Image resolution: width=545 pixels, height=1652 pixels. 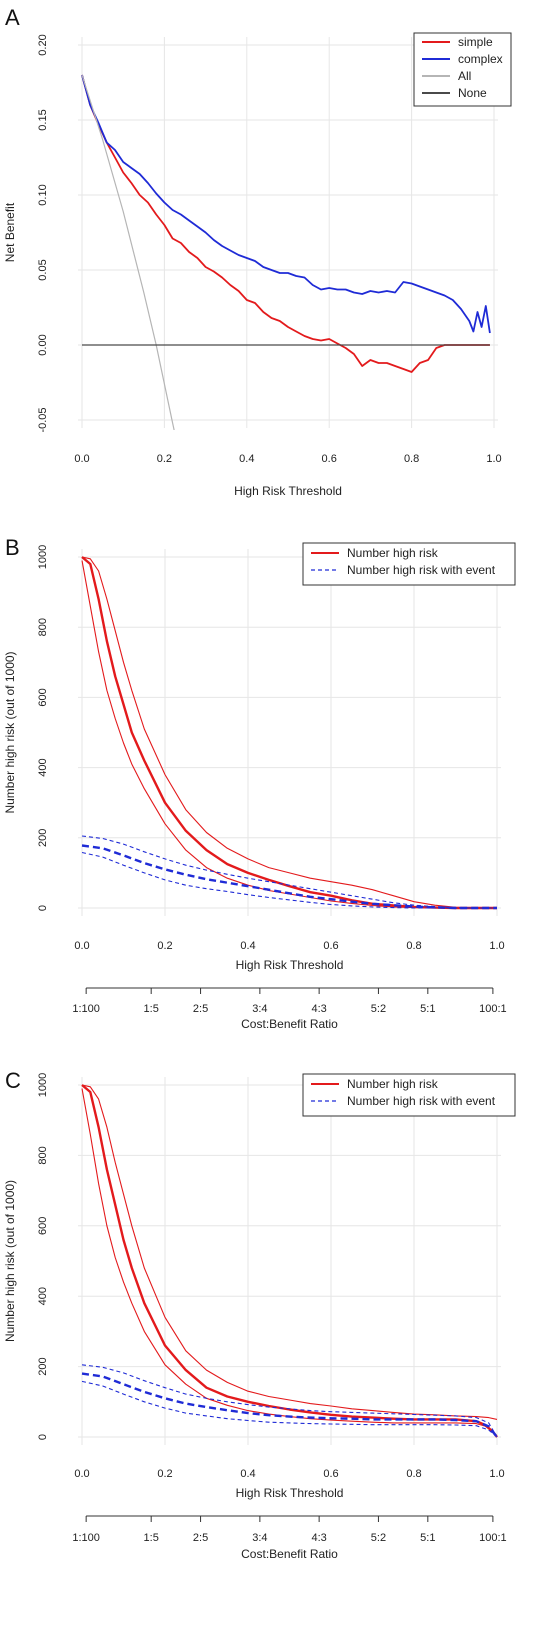 I want to click on legend: simple complex All None, so click(x=462, y=69).